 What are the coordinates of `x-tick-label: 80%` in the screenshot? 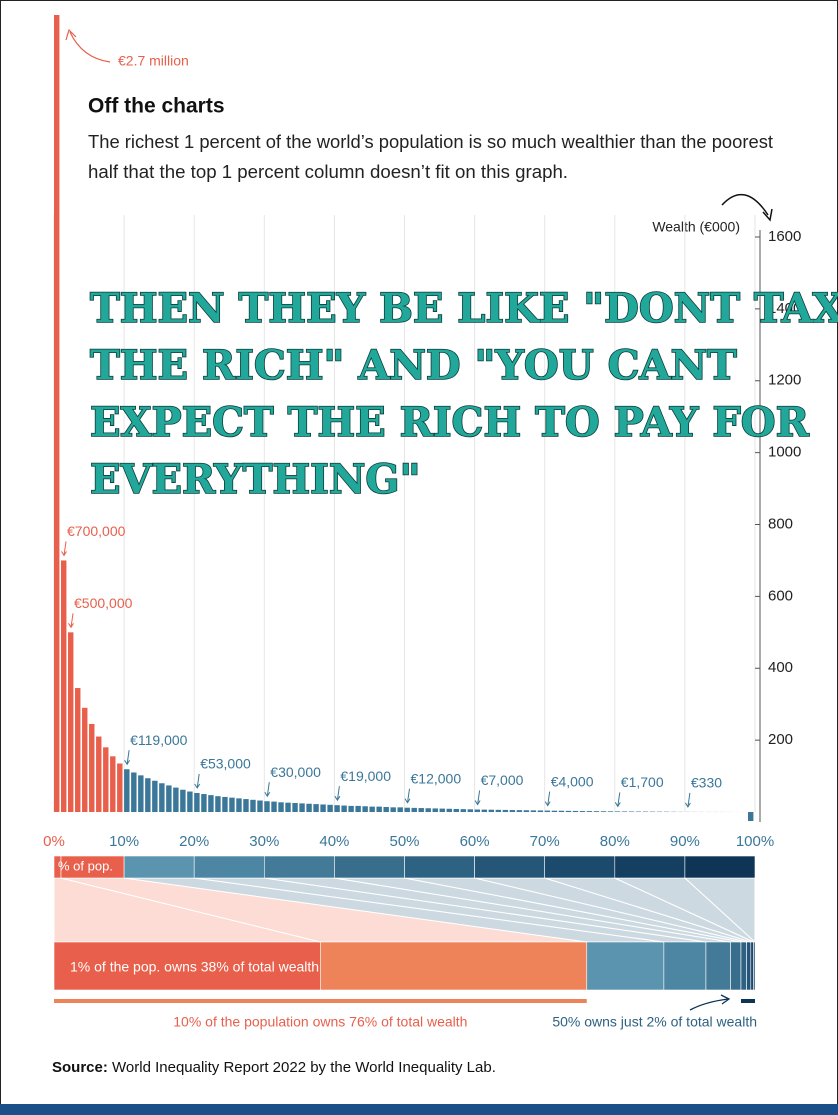 It's located at (615, 841).